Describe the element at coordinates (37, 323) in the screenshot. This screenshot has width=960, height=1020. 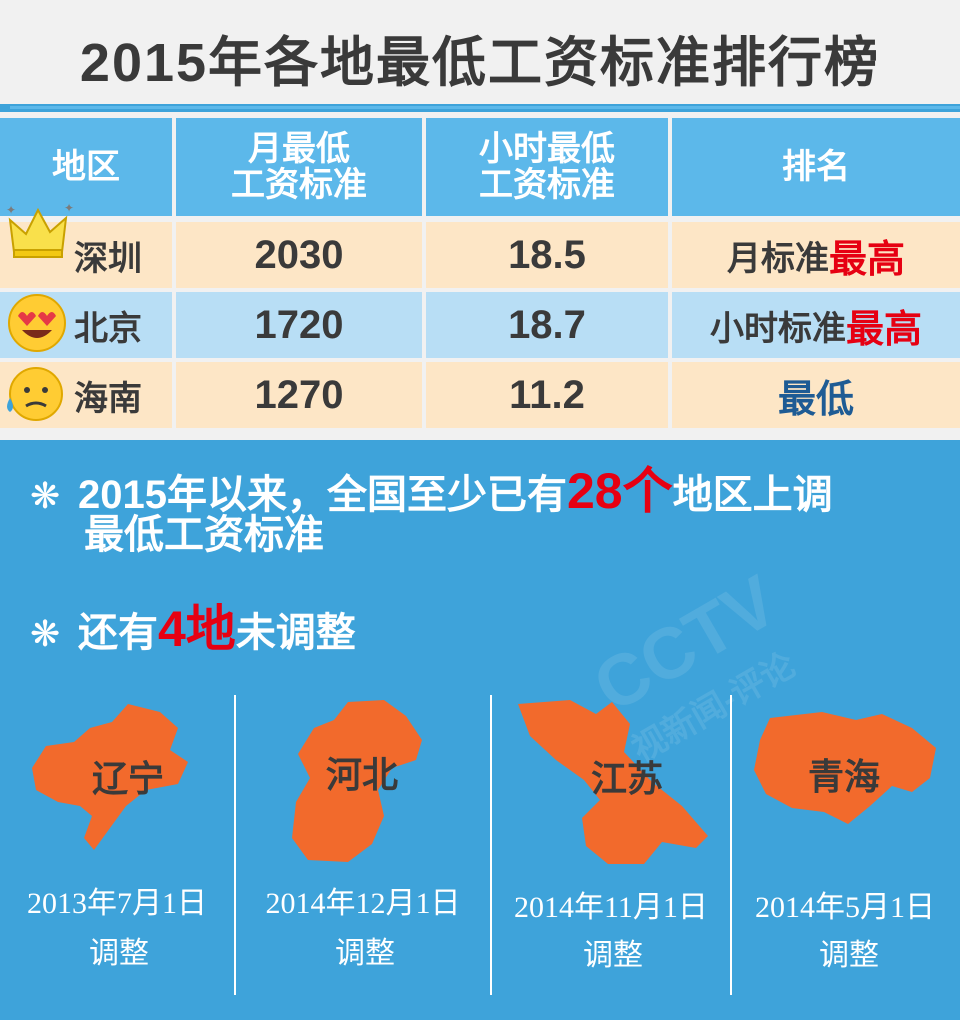
I see `heart-eyes-emoji-icon` at that location.